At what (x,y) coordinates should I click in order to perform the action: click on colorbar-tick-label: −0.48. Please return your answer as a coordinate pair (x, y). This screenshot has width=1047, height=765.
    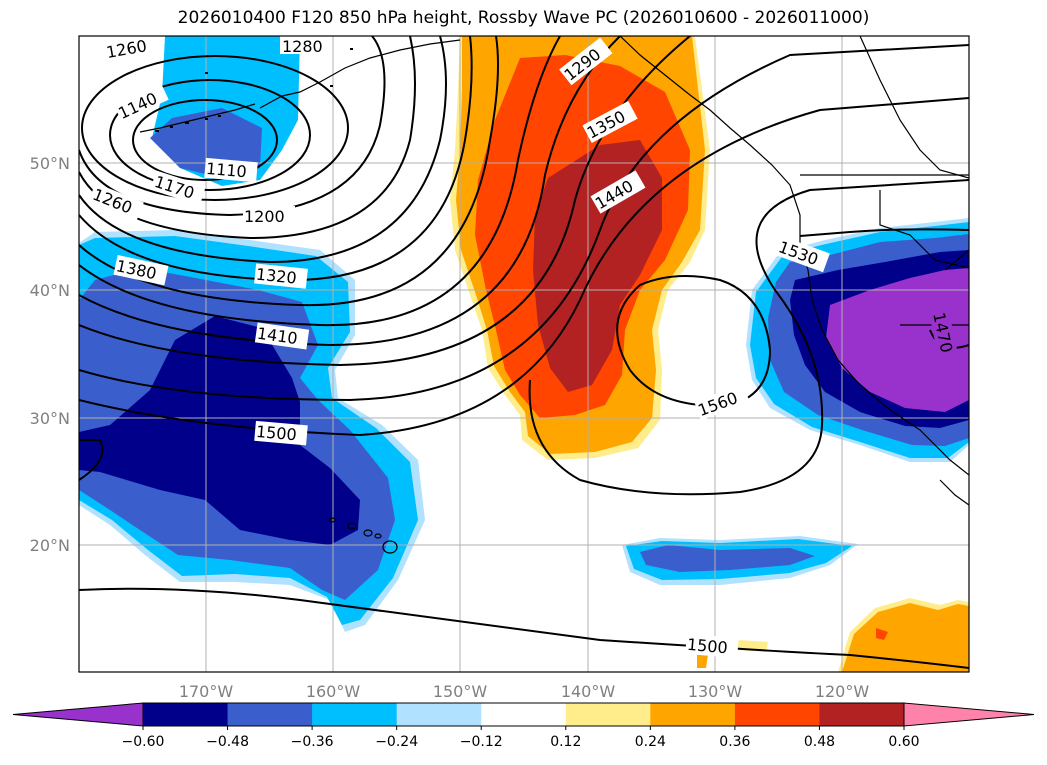
    Looking at the image, I should click on (227, 742).